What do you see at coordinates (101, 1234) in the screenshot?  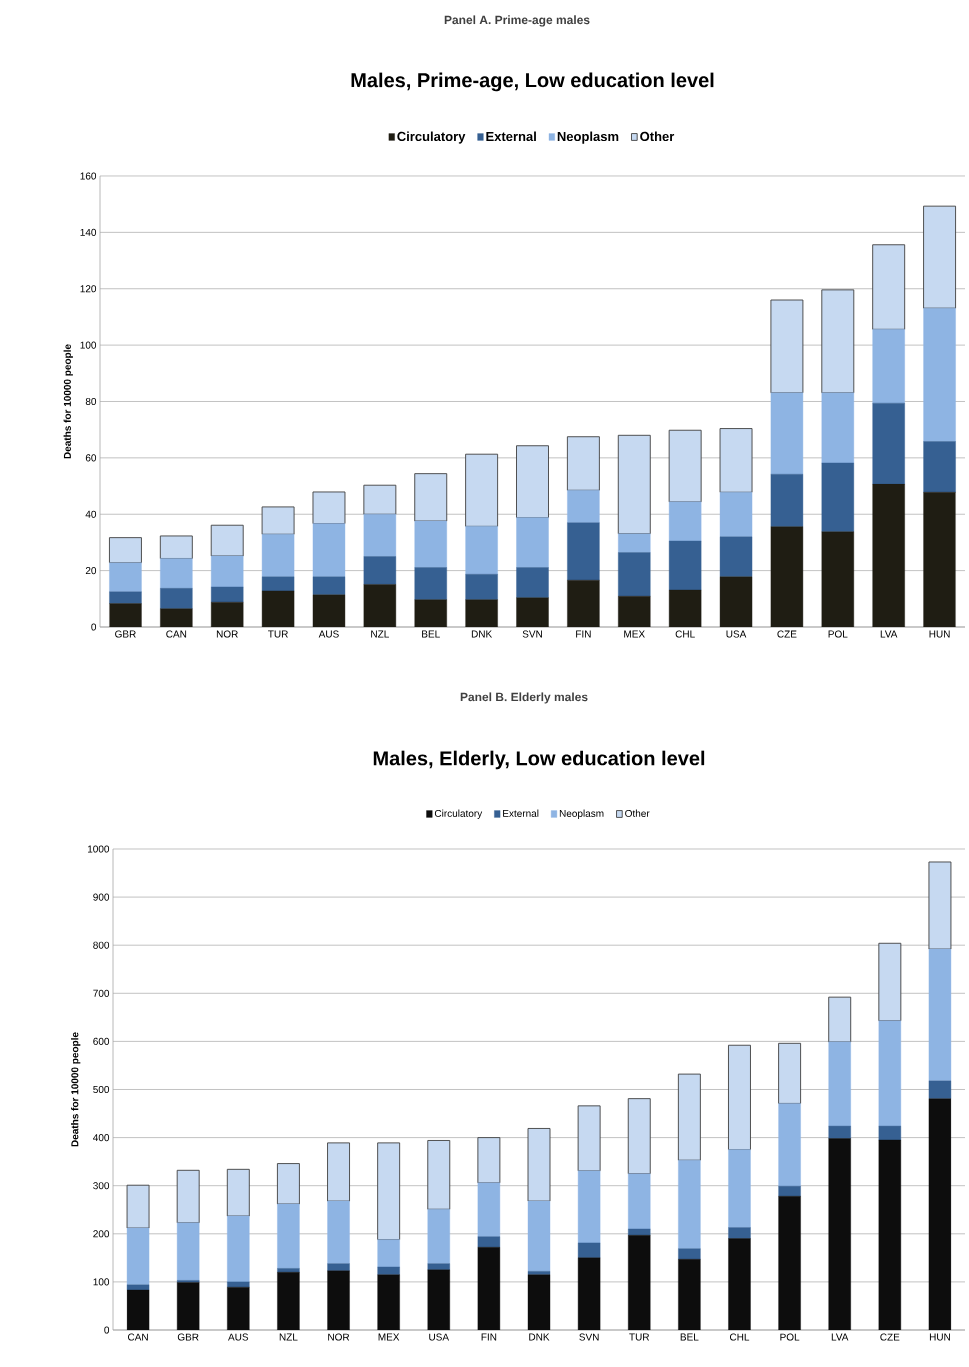 I see `y-tick-label: 200` at bounding box center [101, 1234].